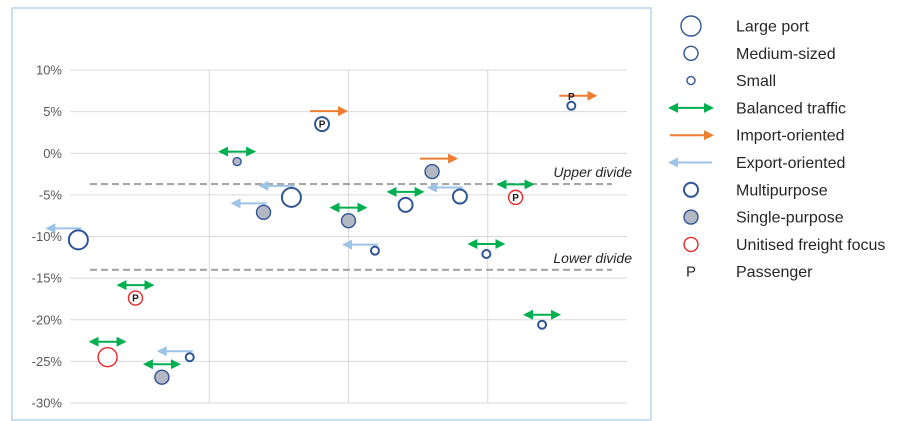  I want to click on legend-label: Unitised freight focus, so click(810, 245).